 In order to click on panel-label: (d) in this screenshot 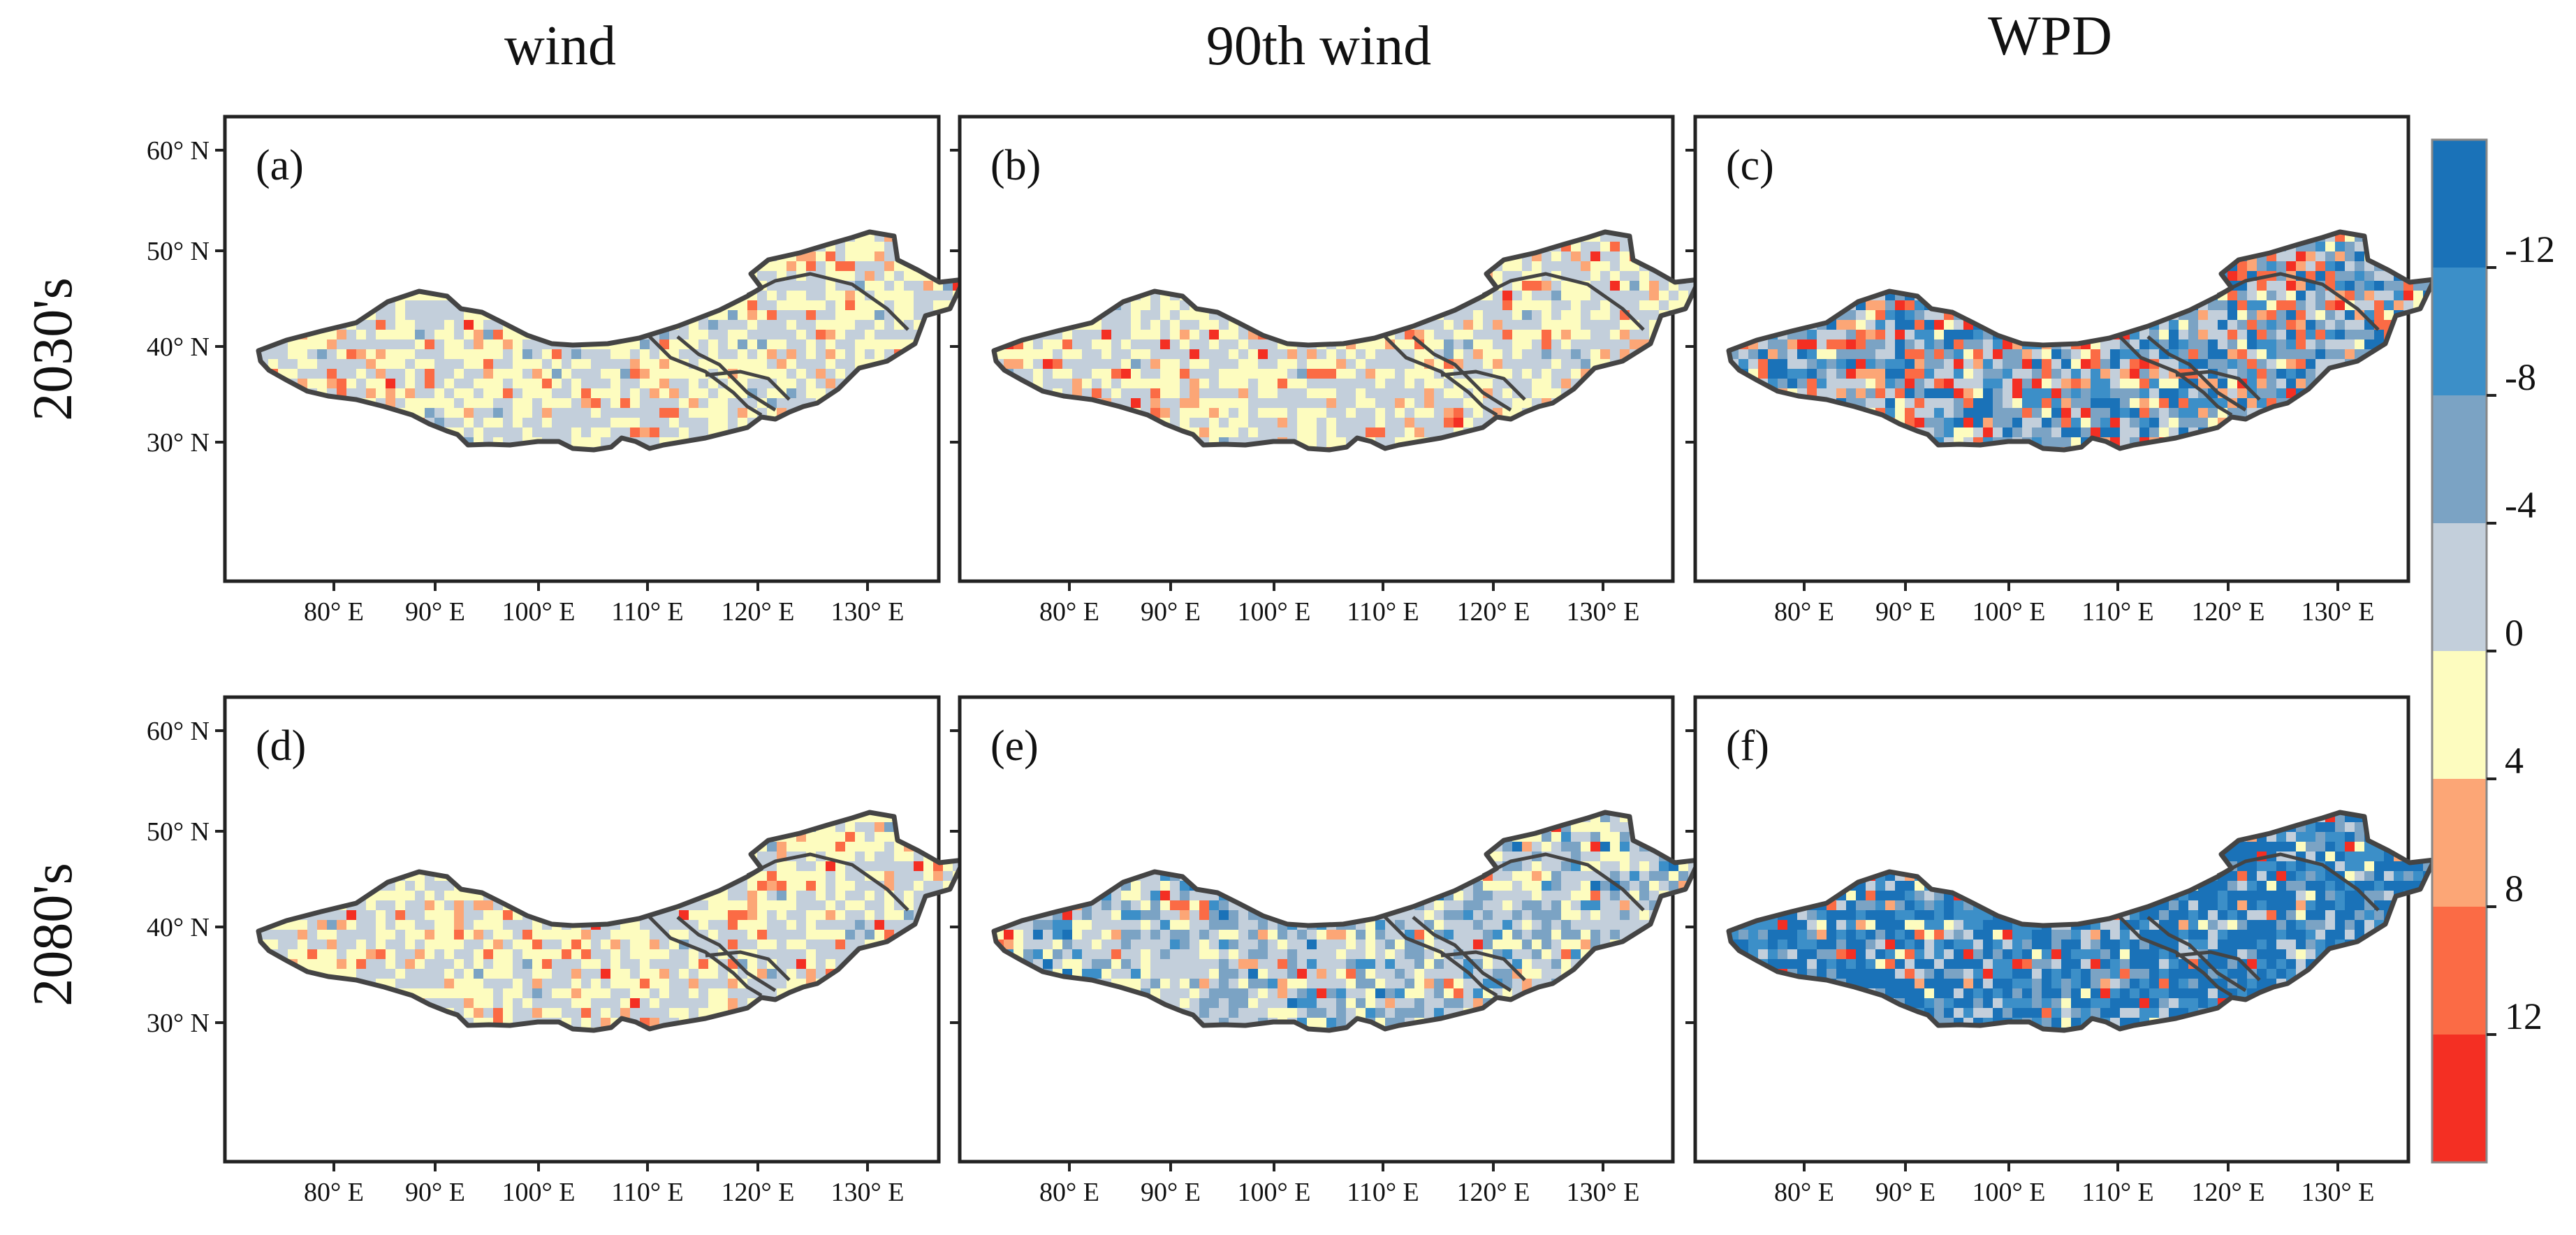, I will do `click(281, 746)`.